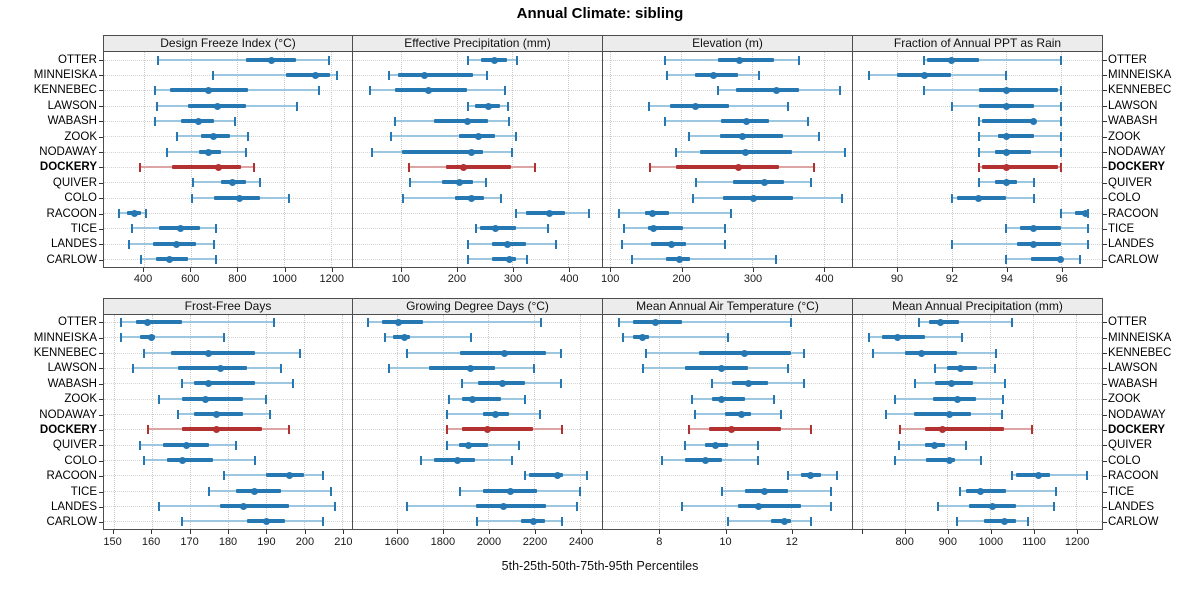  What do you see at coordinates (68, 414) in the screenshot?
I see `site-label-left-nodaway: NODAWAY` at bounding box center [68, 414].